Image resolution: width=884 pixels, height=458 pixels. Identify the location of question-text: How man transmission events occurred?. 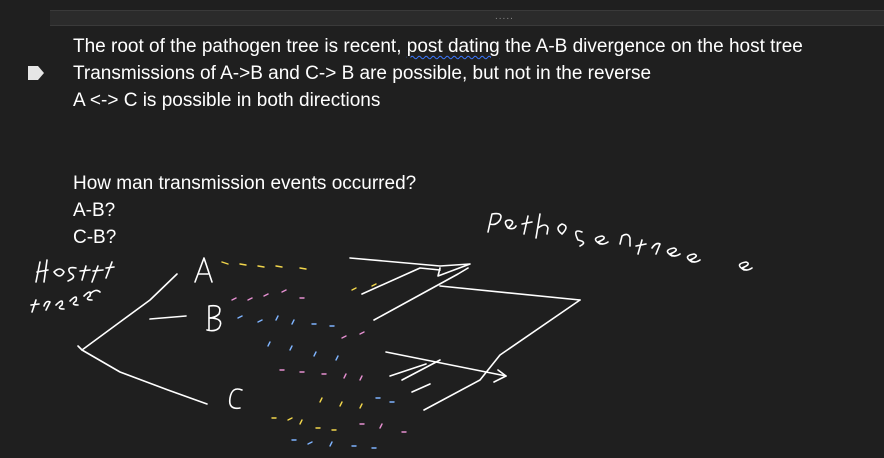
(245, 183).